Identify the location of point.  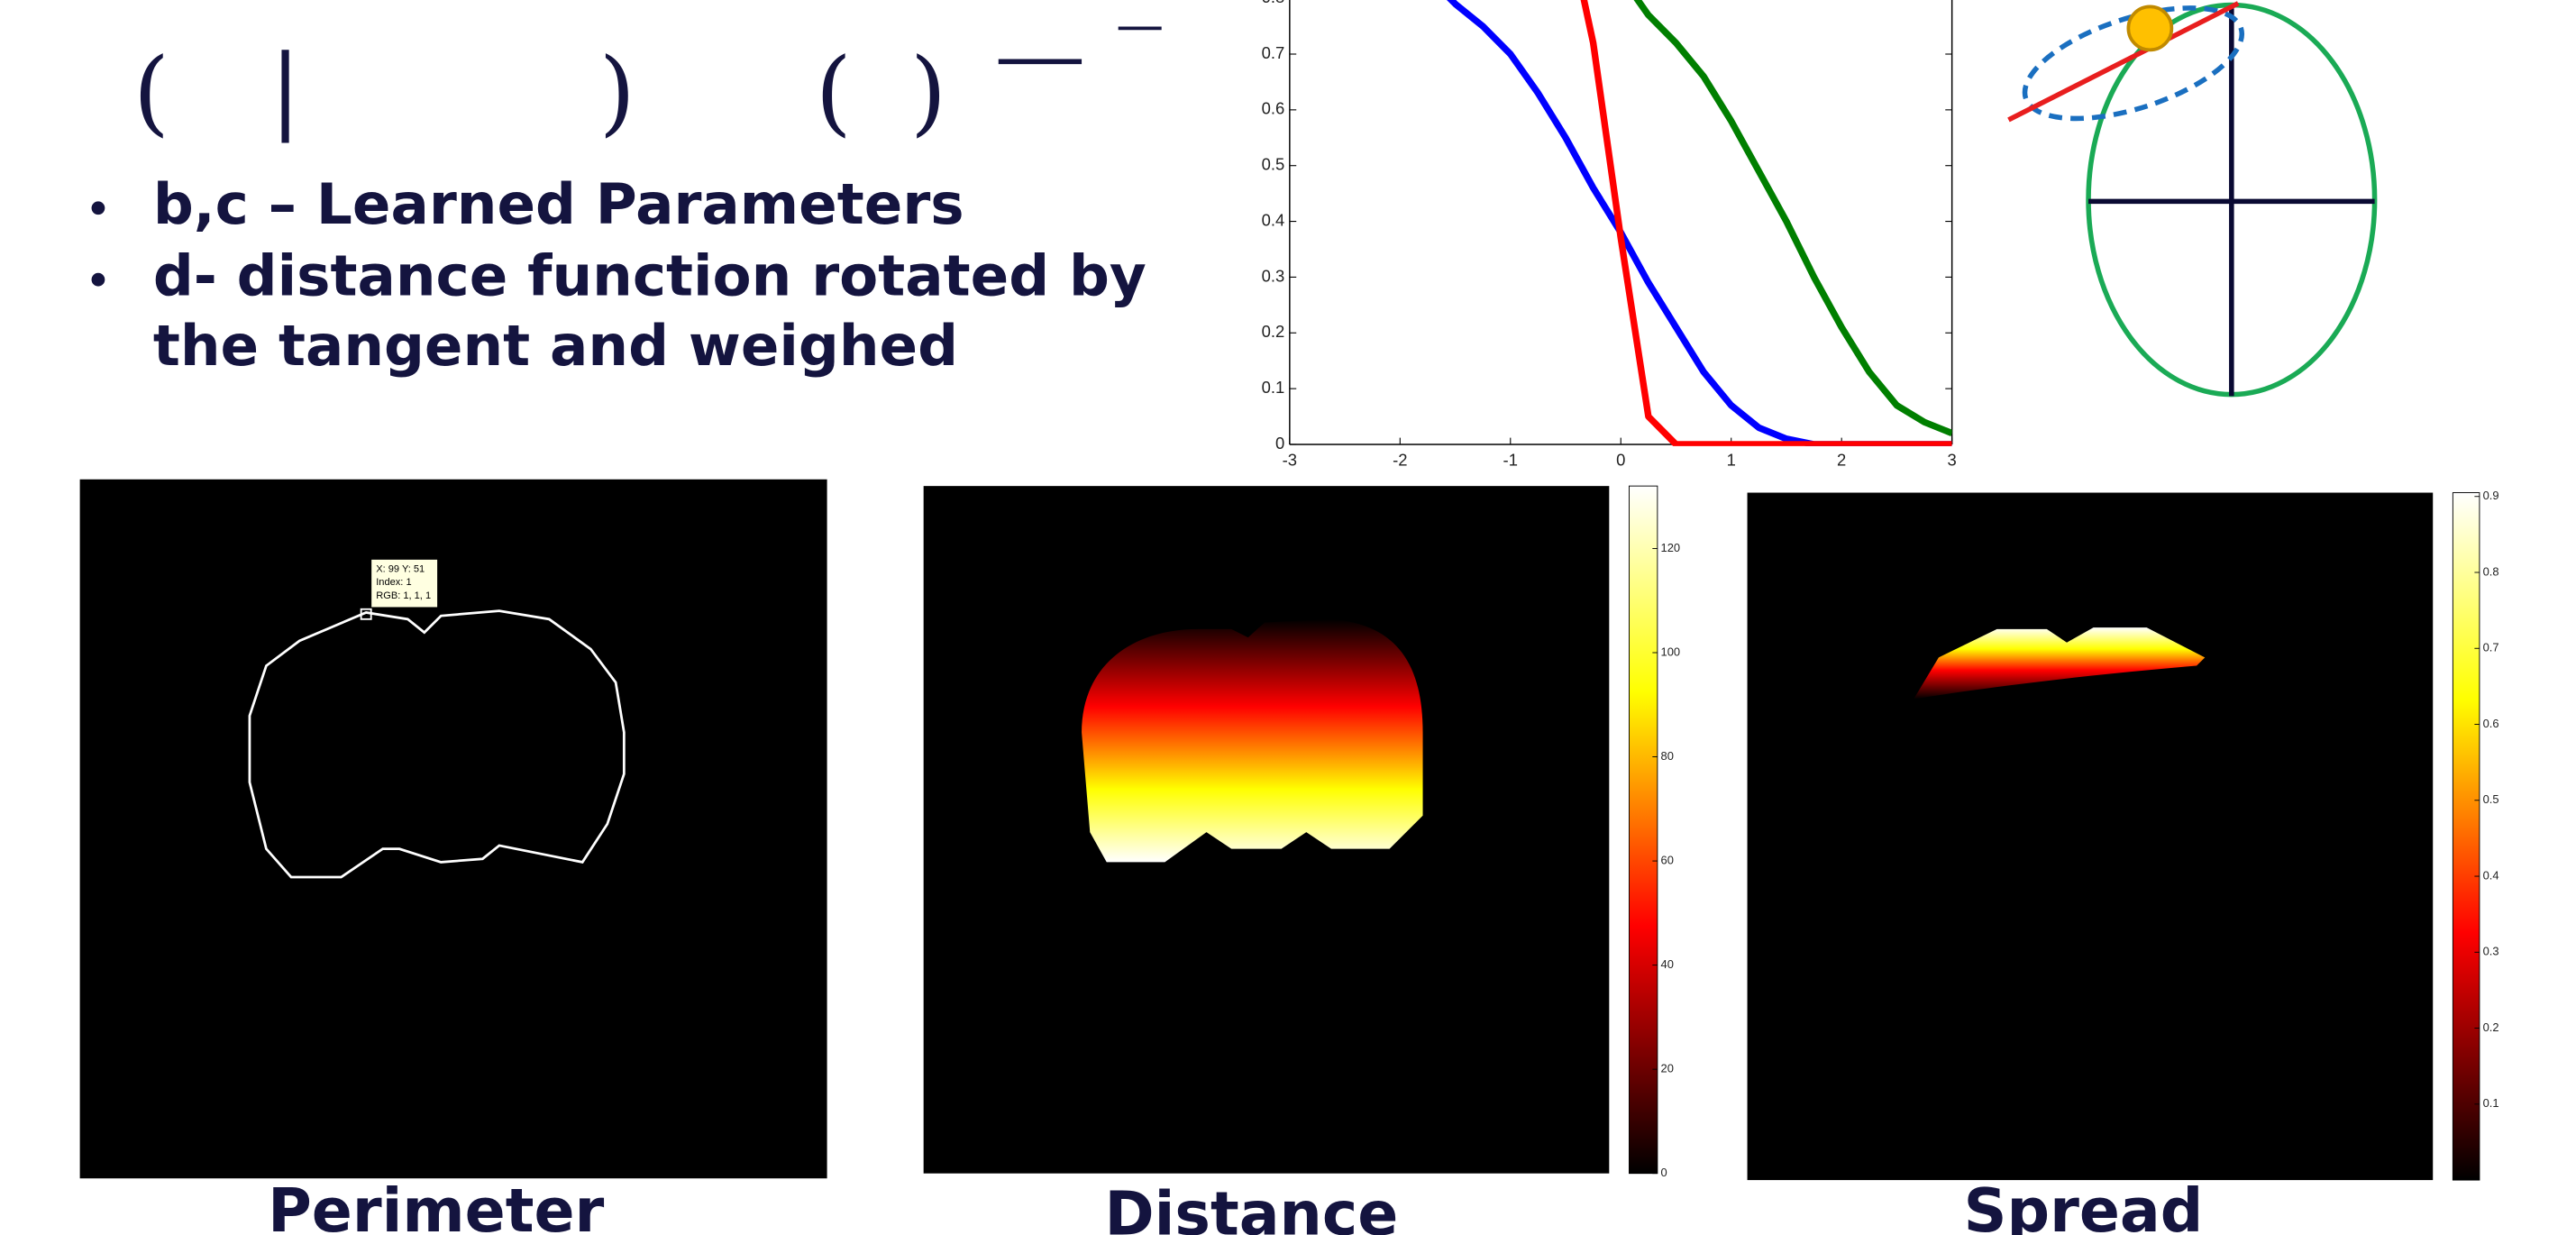
(2150, 28).